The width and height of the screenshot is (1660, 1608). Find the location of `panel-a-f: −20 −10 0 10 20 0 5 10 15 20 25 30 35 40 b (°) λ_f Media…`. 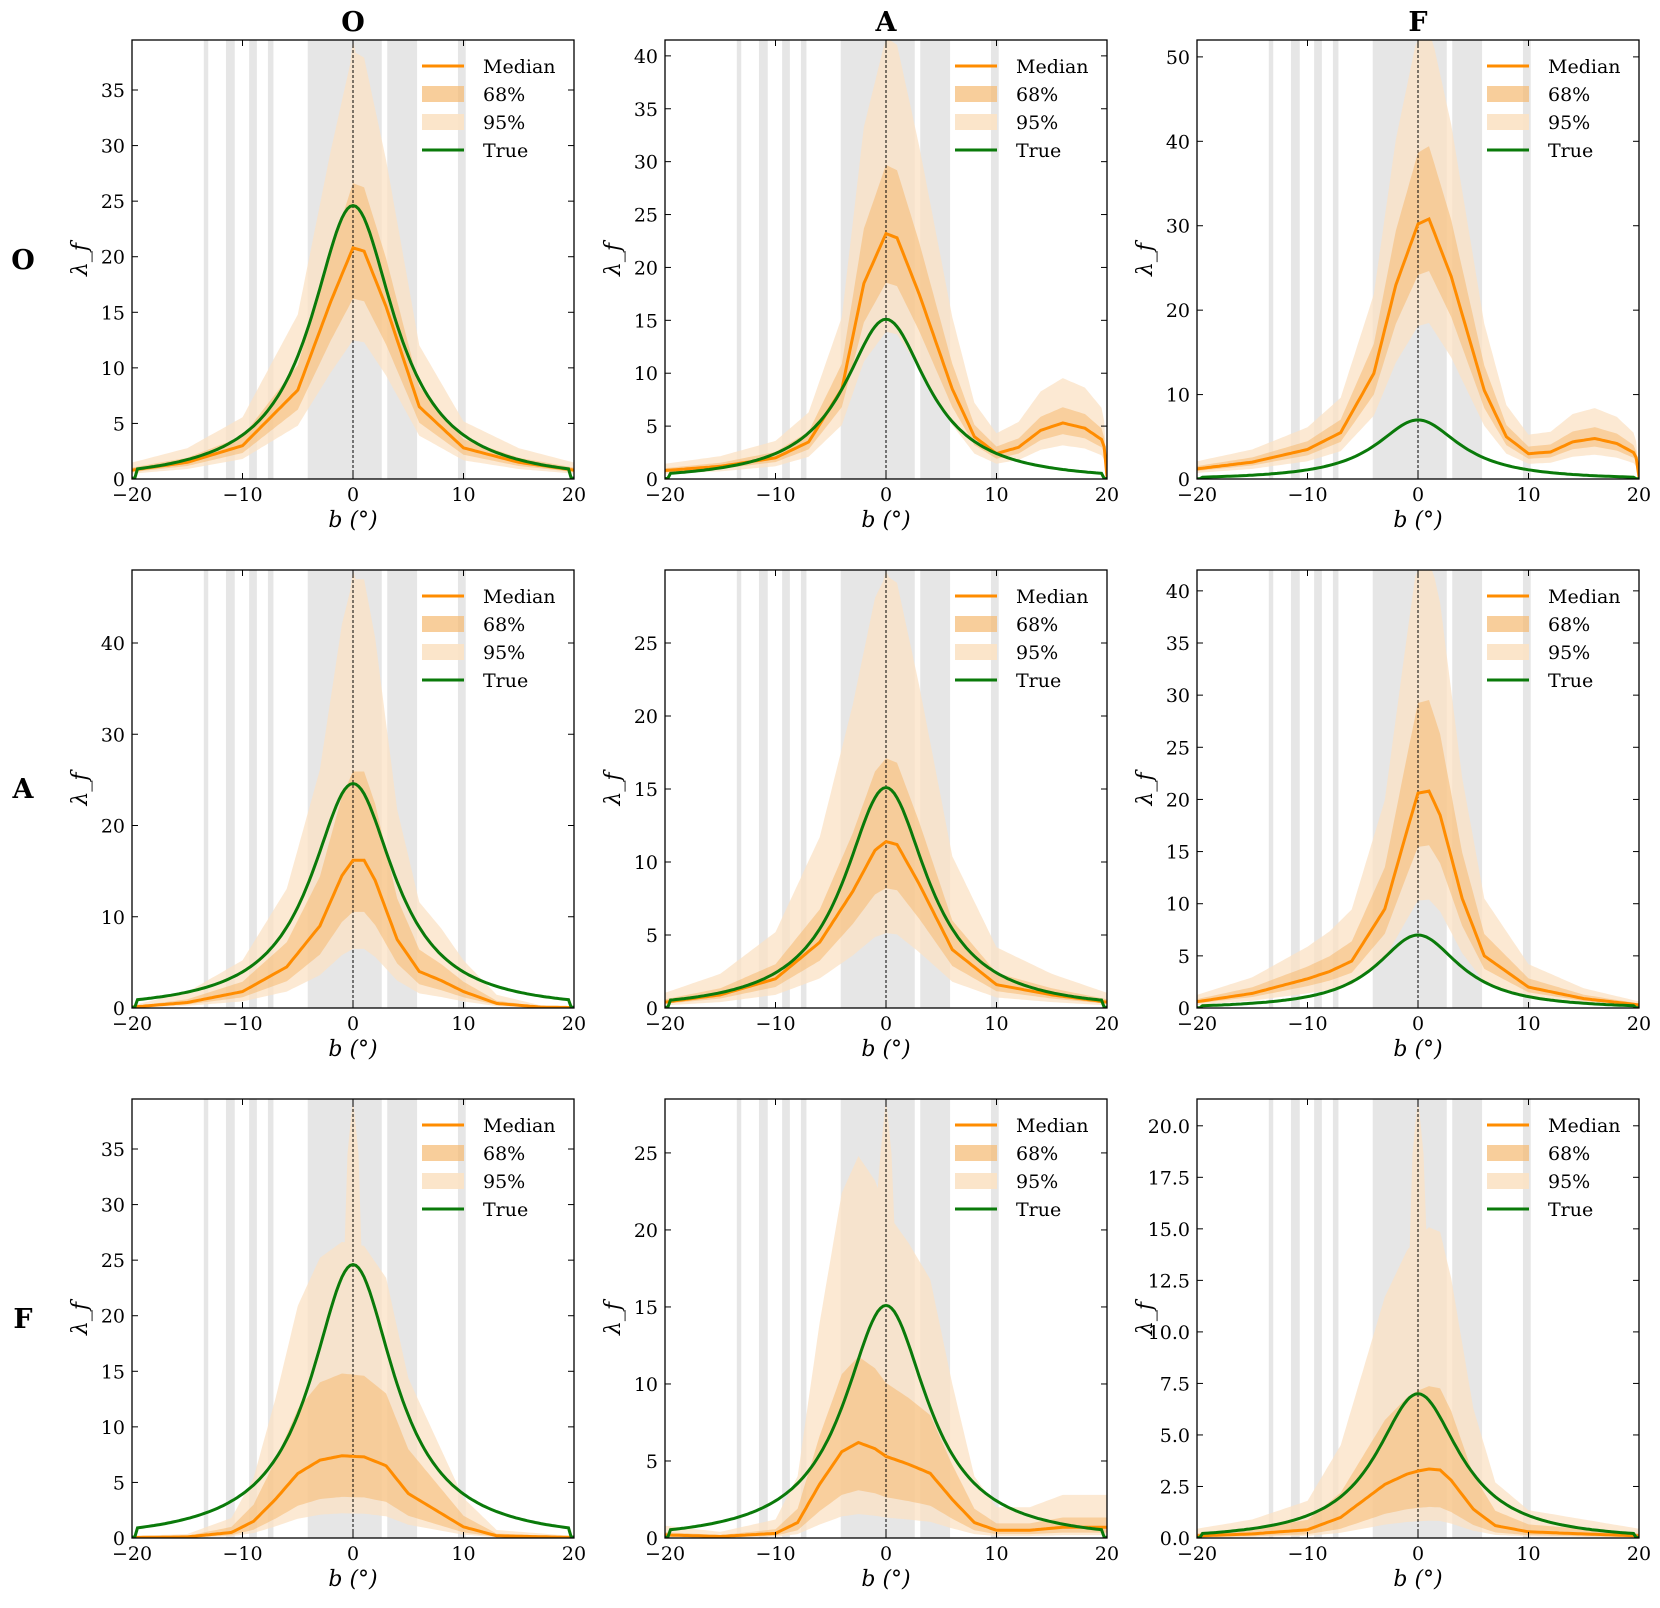

panel-a-f: −20 −10 0 10 20 0 5 10 15 20 25 30 35 40 b (°) λ_f Media… is located at coordinates (1392, 815).